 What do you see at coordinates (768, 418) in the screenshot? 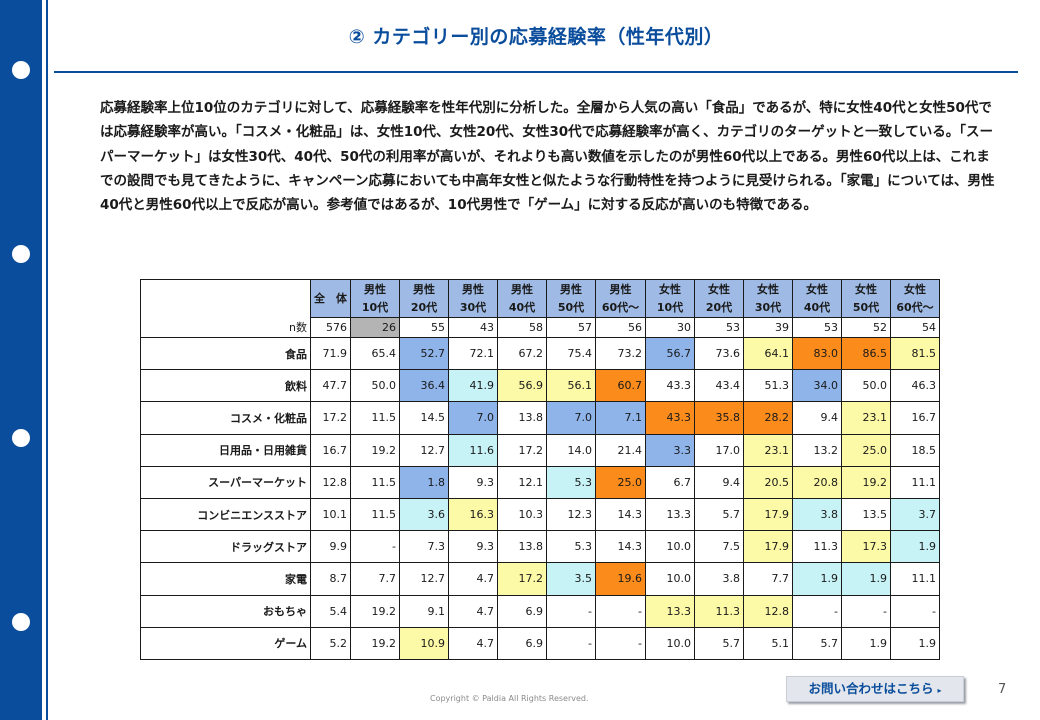
I see `table-cell: 28.2` at bounding box center [768, 418].